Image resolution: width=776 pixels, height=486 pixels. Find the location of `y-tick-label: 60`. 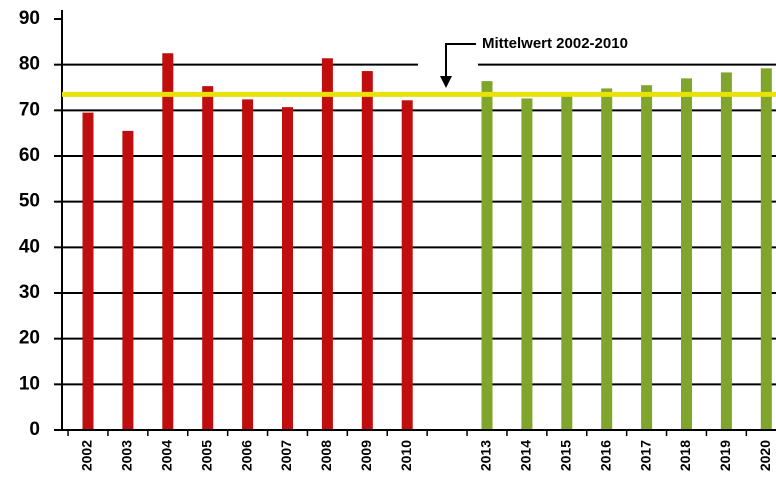

y-tick-label: 60 is located at coordinates (29, 155).